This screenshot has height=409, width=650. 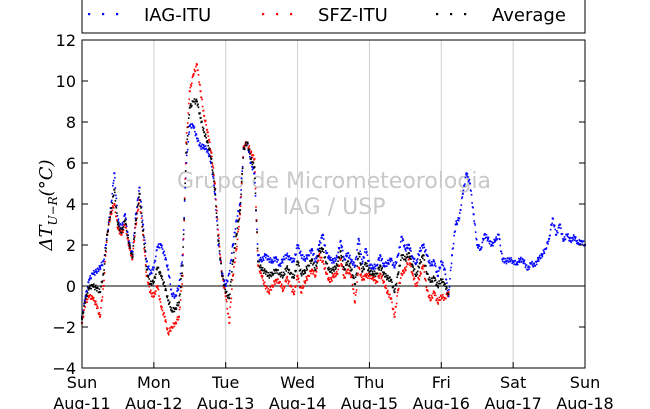 I want to click on x-tick-day-2: Tue, so click(x=225, y=382).